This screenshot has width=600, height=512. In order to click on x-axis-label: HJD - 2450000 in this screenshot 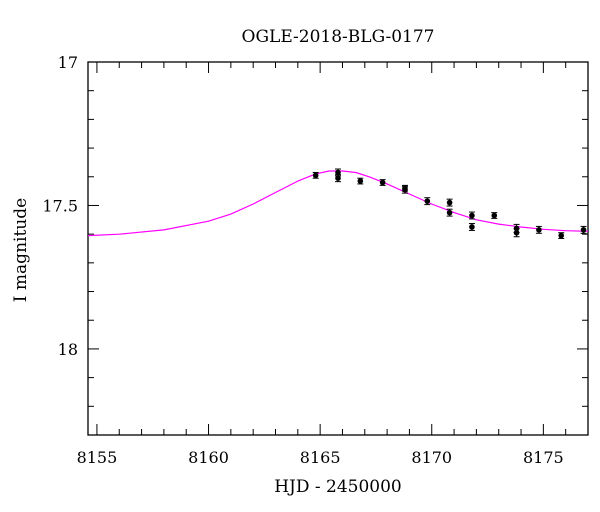, I will do `click(338, 487)`.